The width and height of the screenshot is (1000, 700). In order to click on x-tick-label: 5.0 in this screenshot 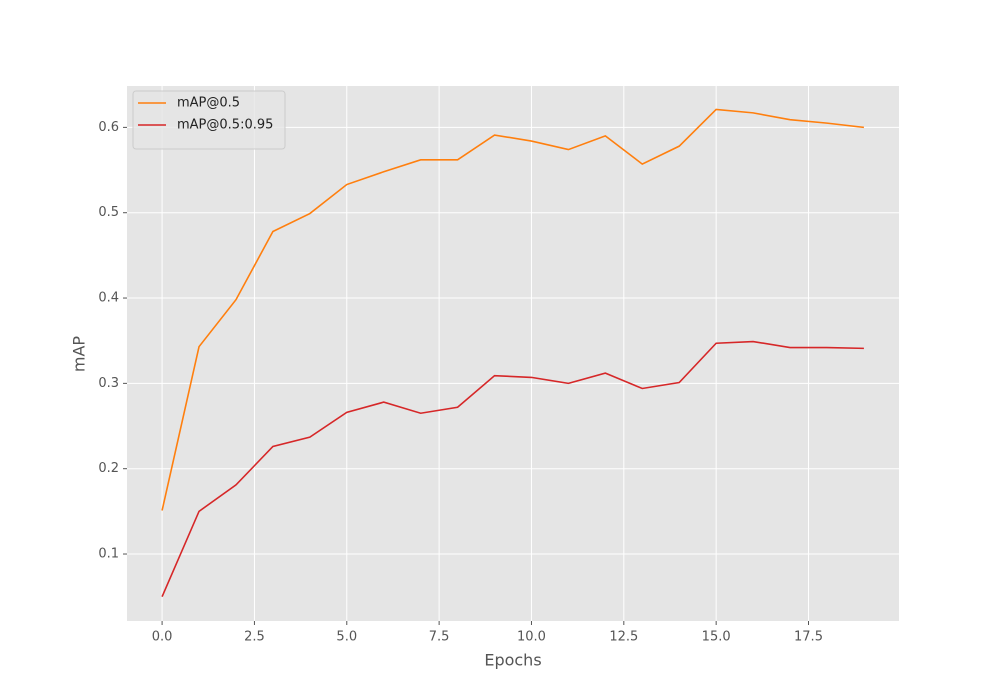, I will do `click(346, 637)`.